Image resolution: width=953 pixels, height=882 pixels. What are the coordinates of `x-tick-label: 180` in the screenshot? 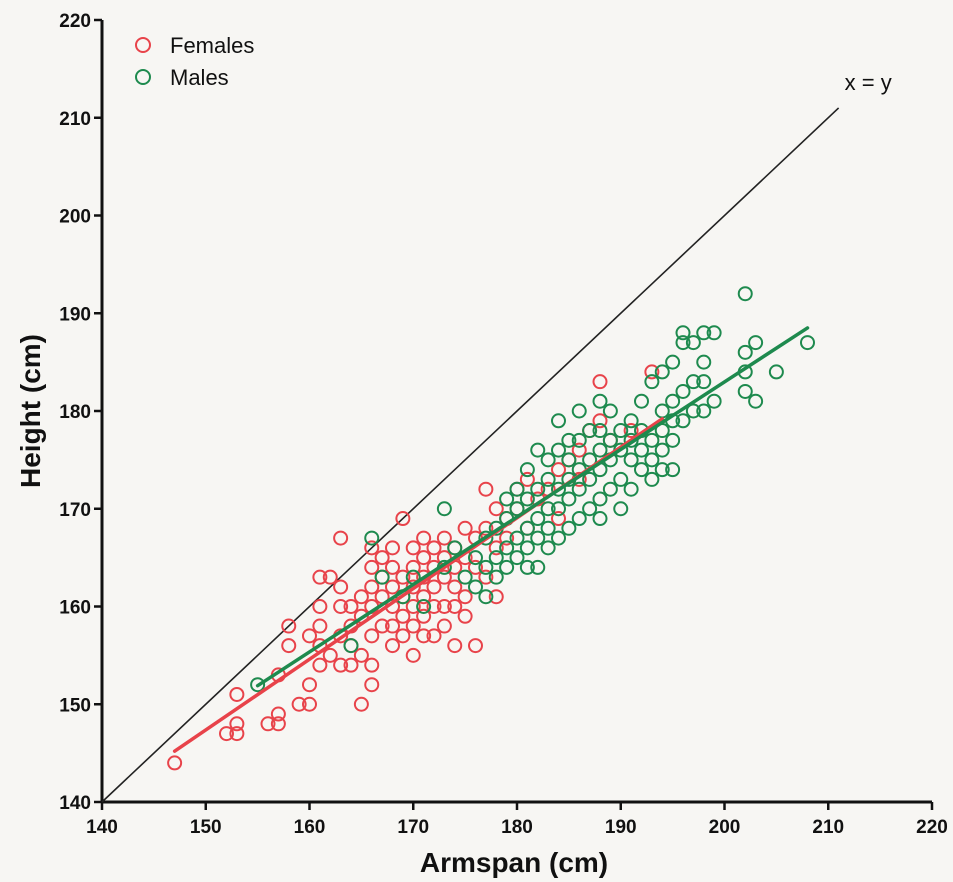 It's located at (517, 827).